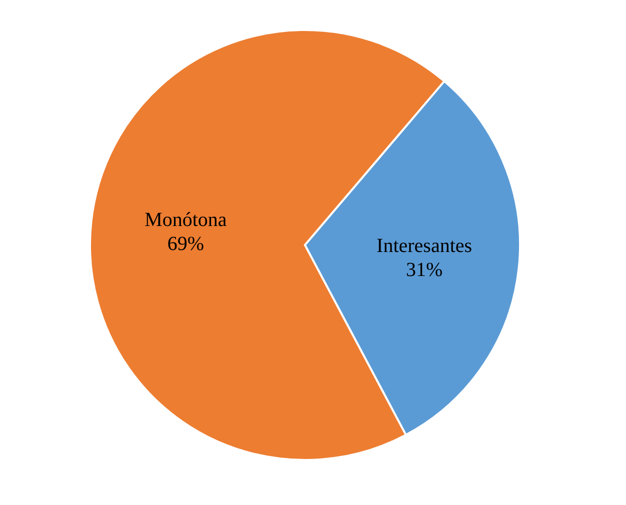  I want to click on slice-label: Monótona, so click(185, 220).